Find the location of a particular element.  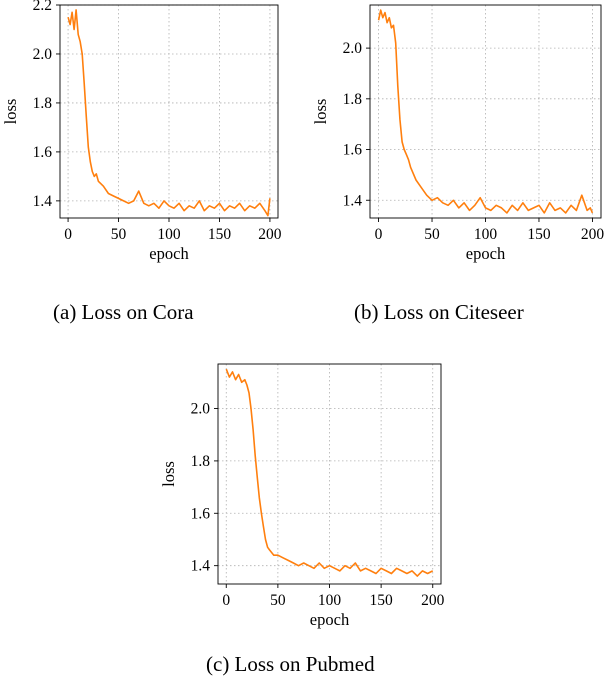

chart-2-xtick-label-4: 200 is located at coordinates (433, 600).